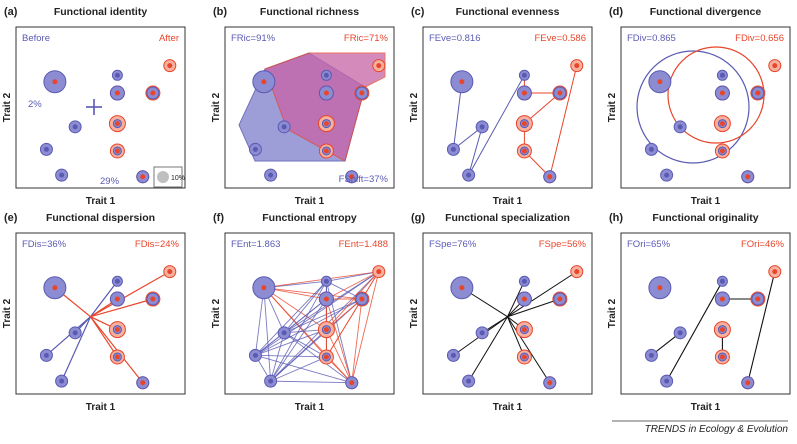 The width and height of the screenshot is (797, 444). I want to click on shift-x-label: 29%, so click(110, 181).